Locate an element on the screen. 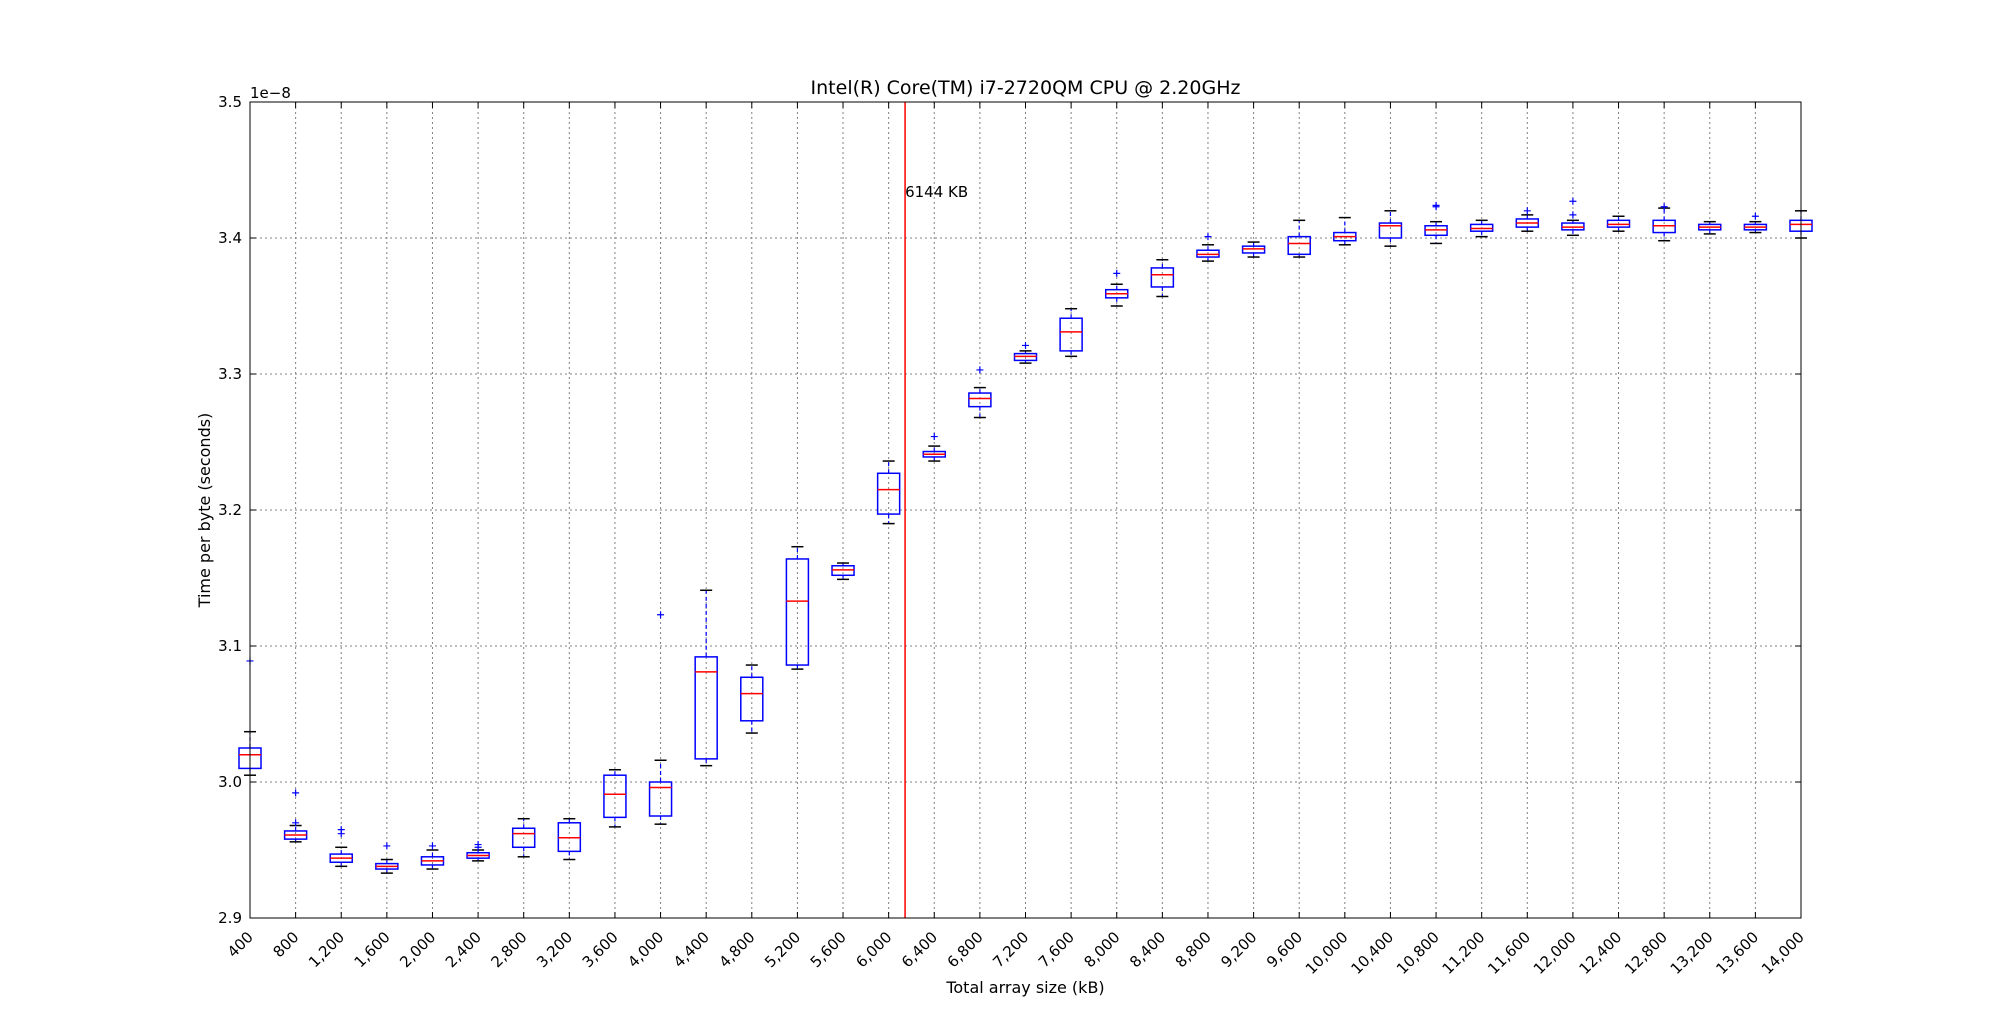  y-axis-exponent-label: 1e−8 is located at coordinates (270, 93).